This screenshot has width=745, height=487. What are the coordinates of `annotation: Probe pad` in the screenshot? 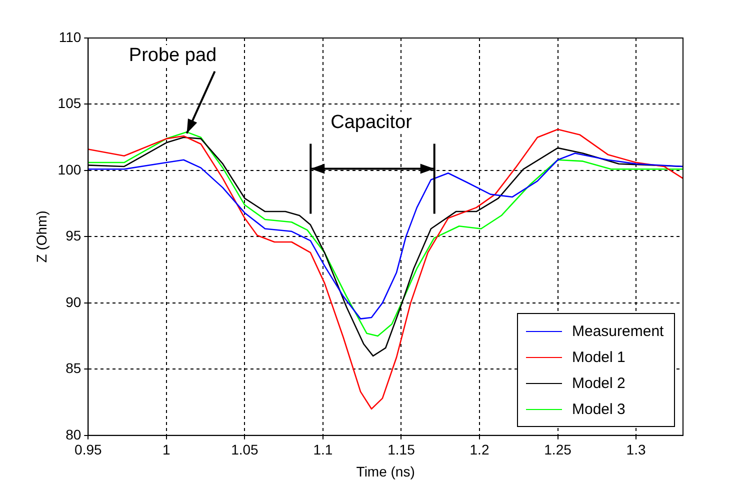 It's located at (172, 56).